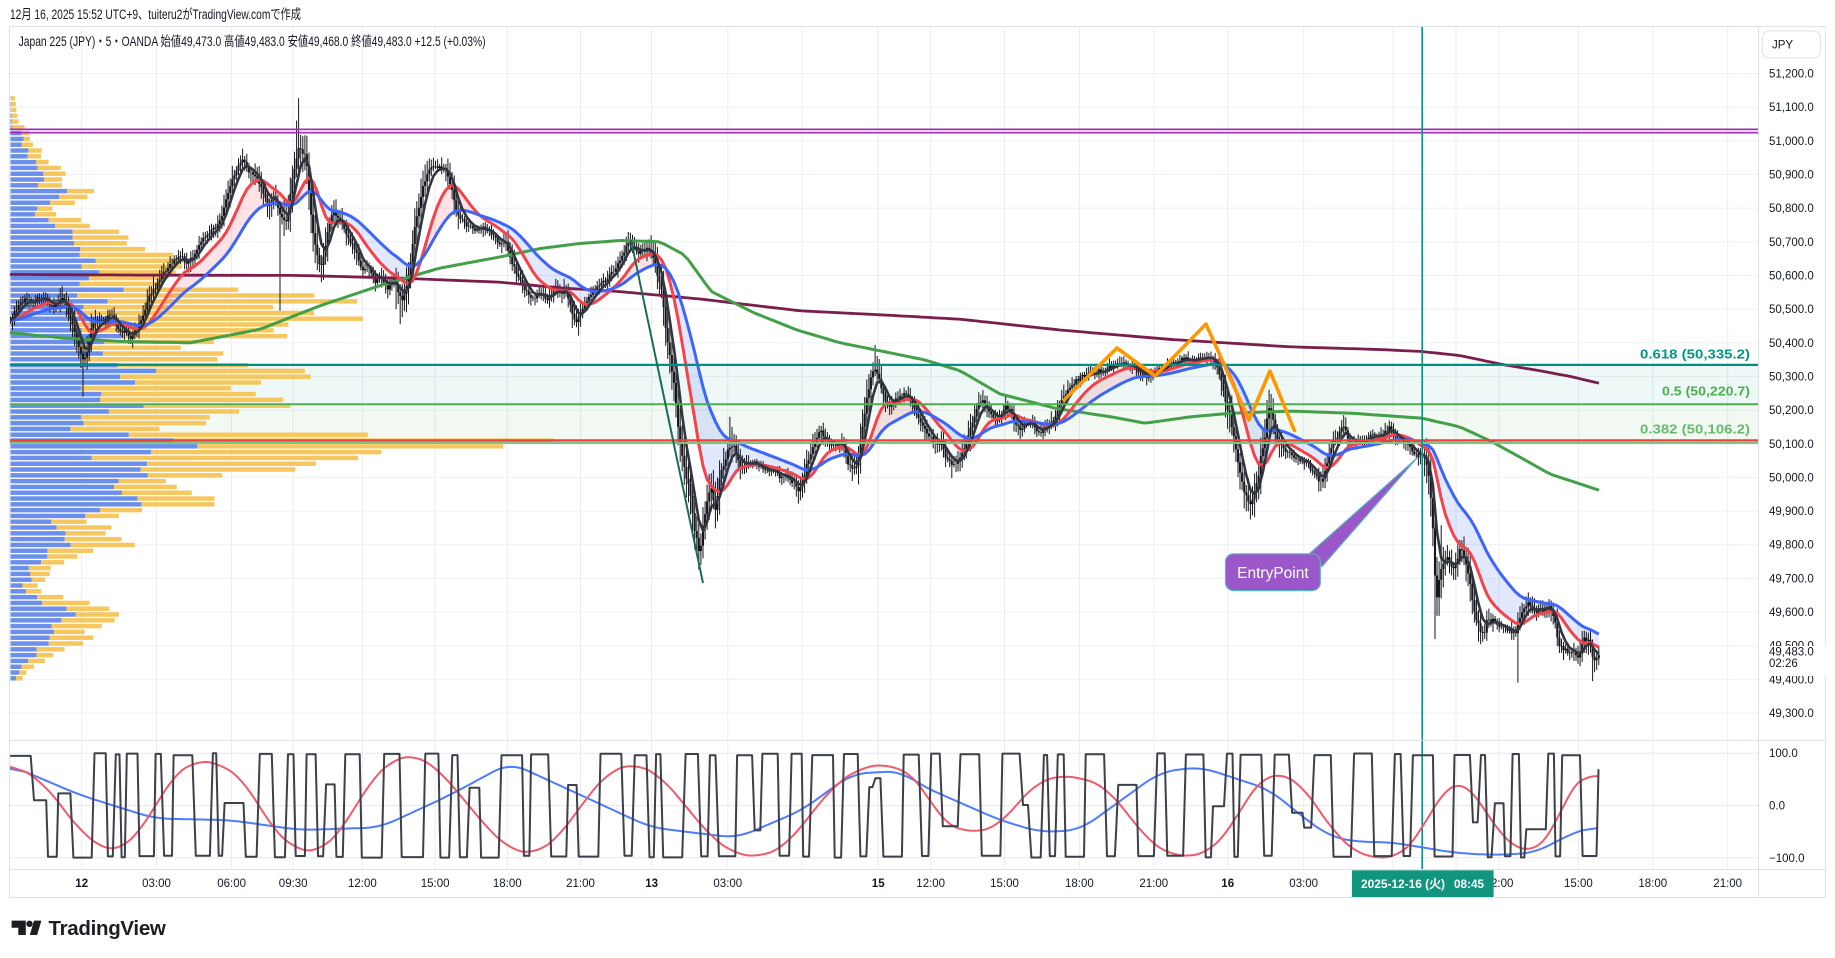 Image resolution: width=1835 pixels, height=958 pixels. What do you see at coordinates (1791, 411) in the screenshot?
I see `svg-text: 50,200.0` at bounding box center [1791, 411].